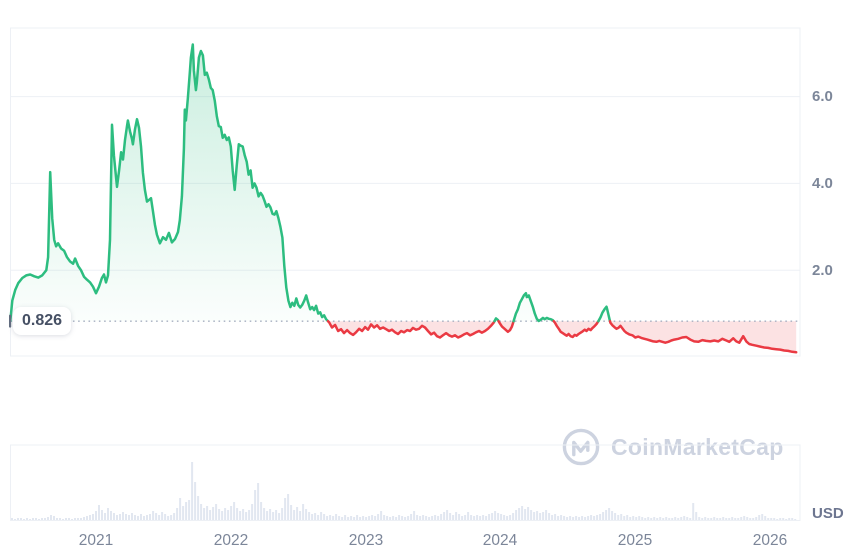 The width and height of the screenshot is (860, 553). What do you see at coordinates (500, 540) in the screenshot?
I see `x-axis-label-2024: 2024` at bounding box center [500, 540].